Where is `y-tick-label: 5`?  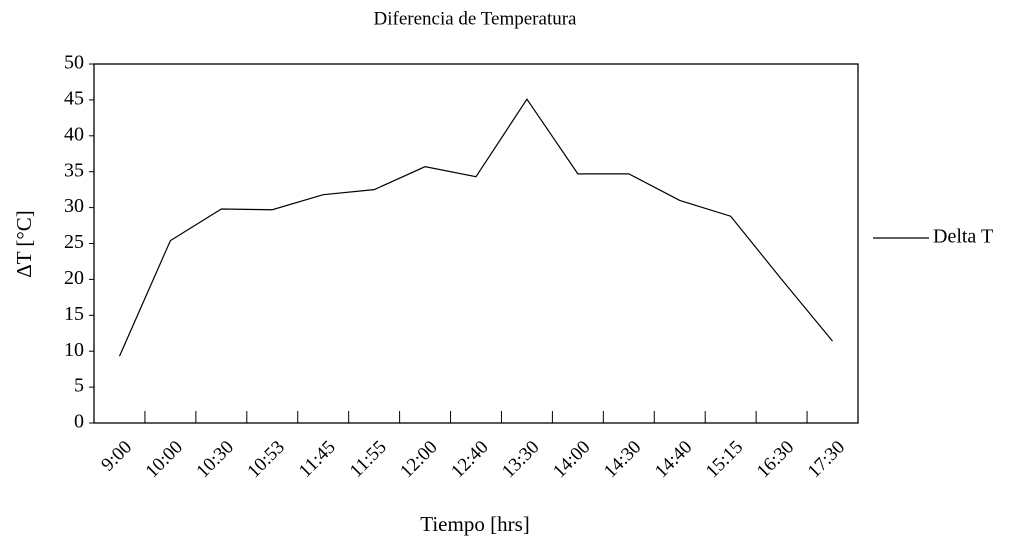
y-tick-label: 5 is located at coordinates (79, 386).